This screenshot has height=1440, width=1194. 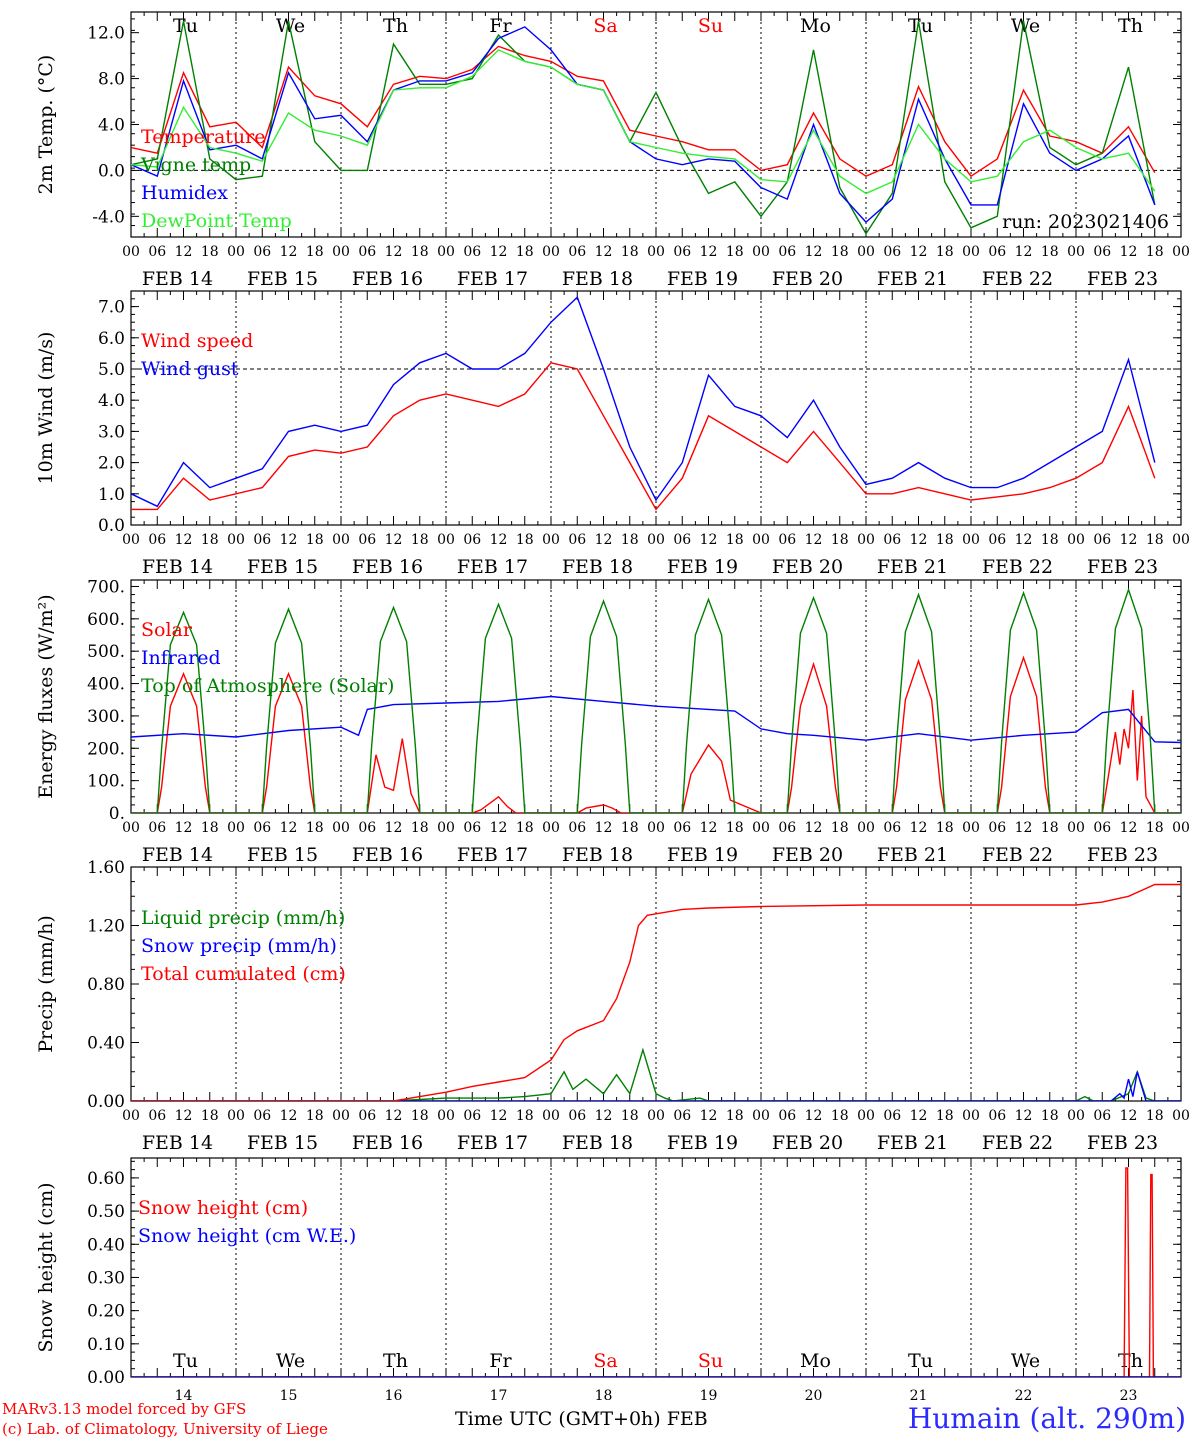 I want to click on y-tick-label: 700., so click(x=106, y=587).